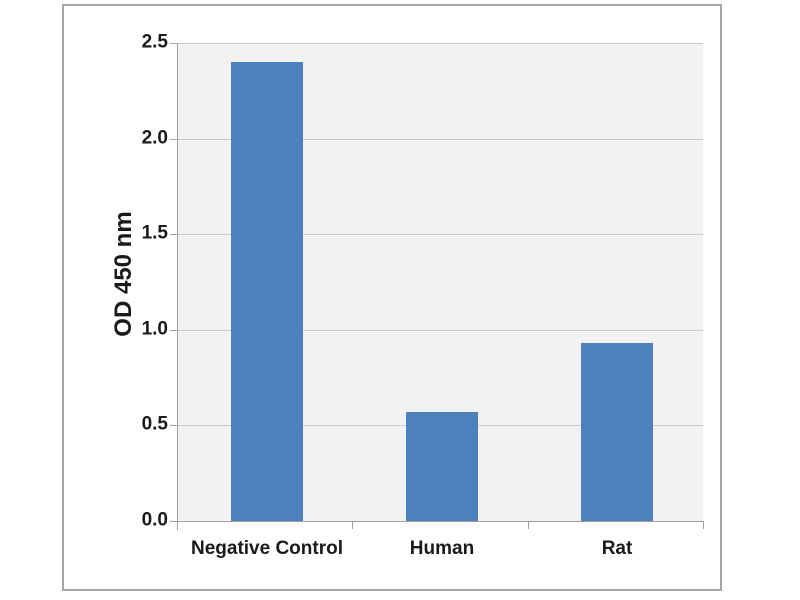  What do you see at coordinates (267, 291) in the screenshot?
I see `bar-negative-control` at bounding box center [267, 291].